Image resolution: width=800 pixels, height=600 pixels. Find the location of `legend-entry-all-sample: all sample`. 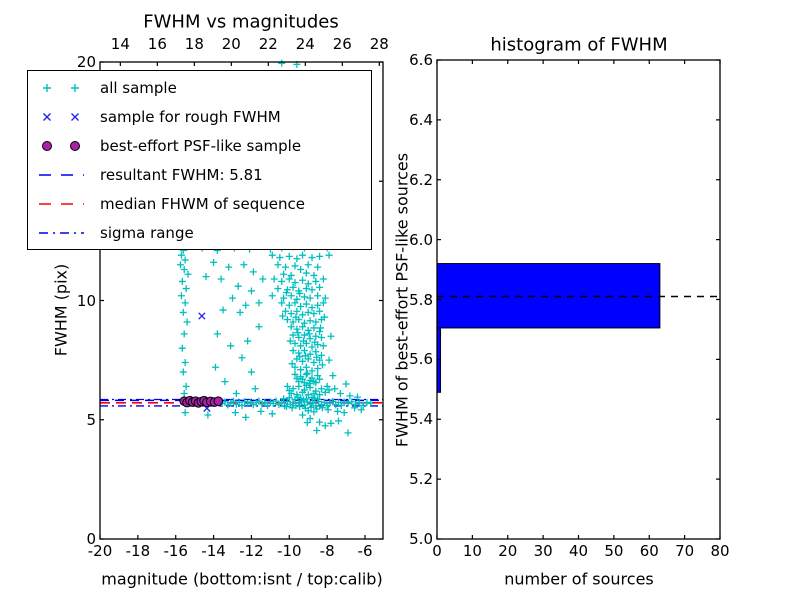

legend-entry-all-sample: all sample is located at coordinates (199, 88).